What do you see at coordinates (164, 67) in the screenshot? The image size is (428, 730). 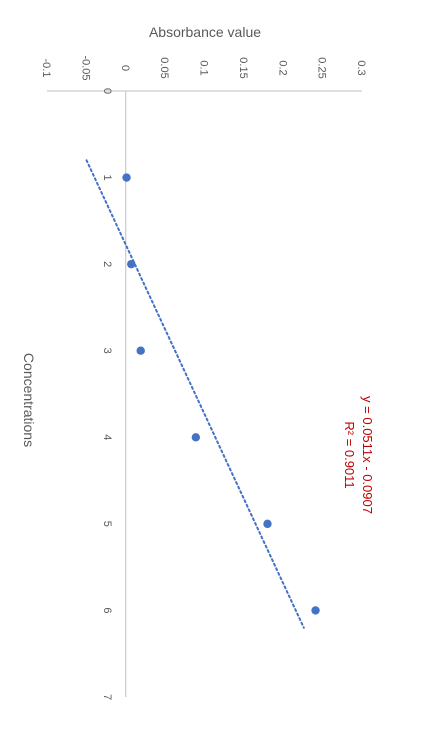 I see `y-tick-label: 0.05` at bounding box center [164, 67].